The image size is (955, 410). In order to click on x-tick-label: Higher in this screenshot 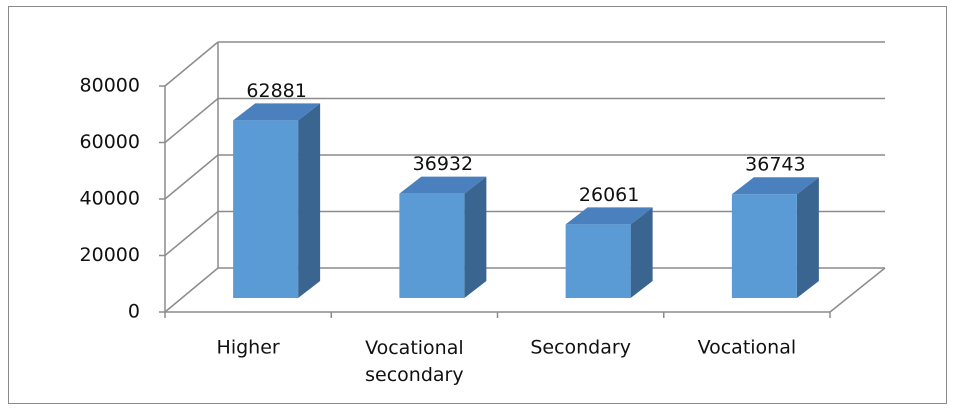, I will do `click(248, 348)`.